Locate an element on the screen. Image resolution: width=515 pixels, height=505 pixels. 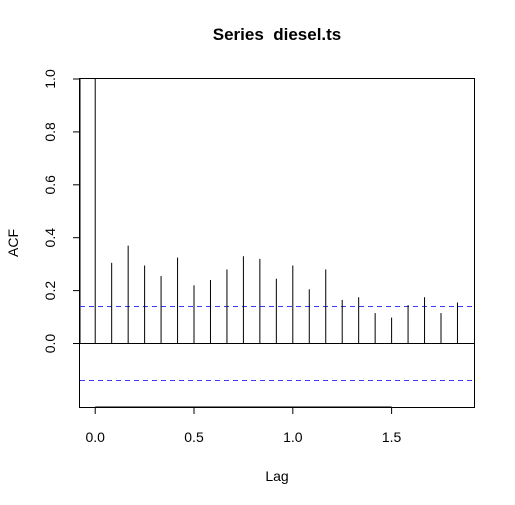
y-tick-label: 0.0 is located at coordinates (50, 344).